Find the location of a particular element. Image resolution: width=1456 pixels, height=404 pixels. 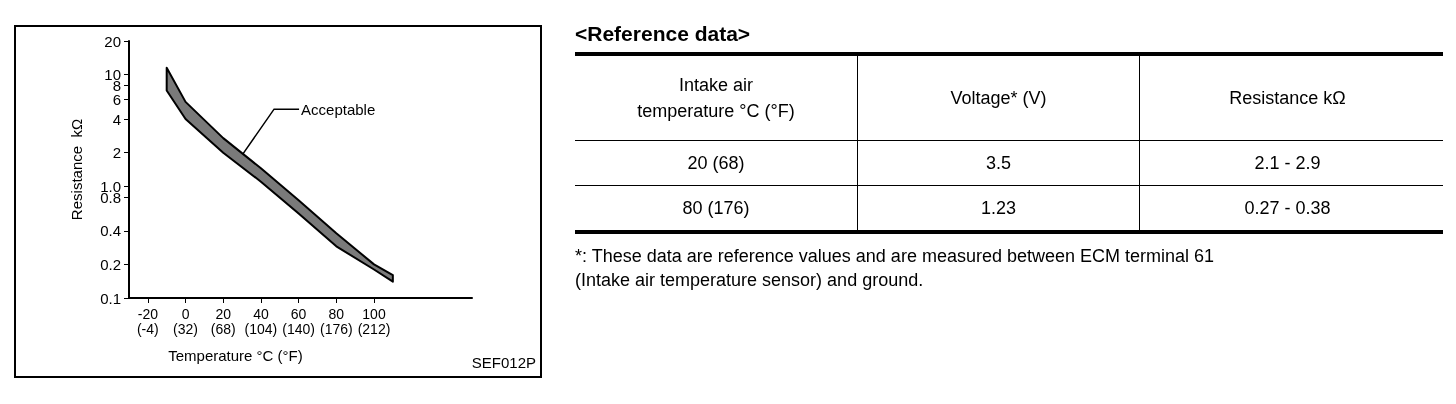

y-tick-label: 4 is located at coordinates (116, 119).